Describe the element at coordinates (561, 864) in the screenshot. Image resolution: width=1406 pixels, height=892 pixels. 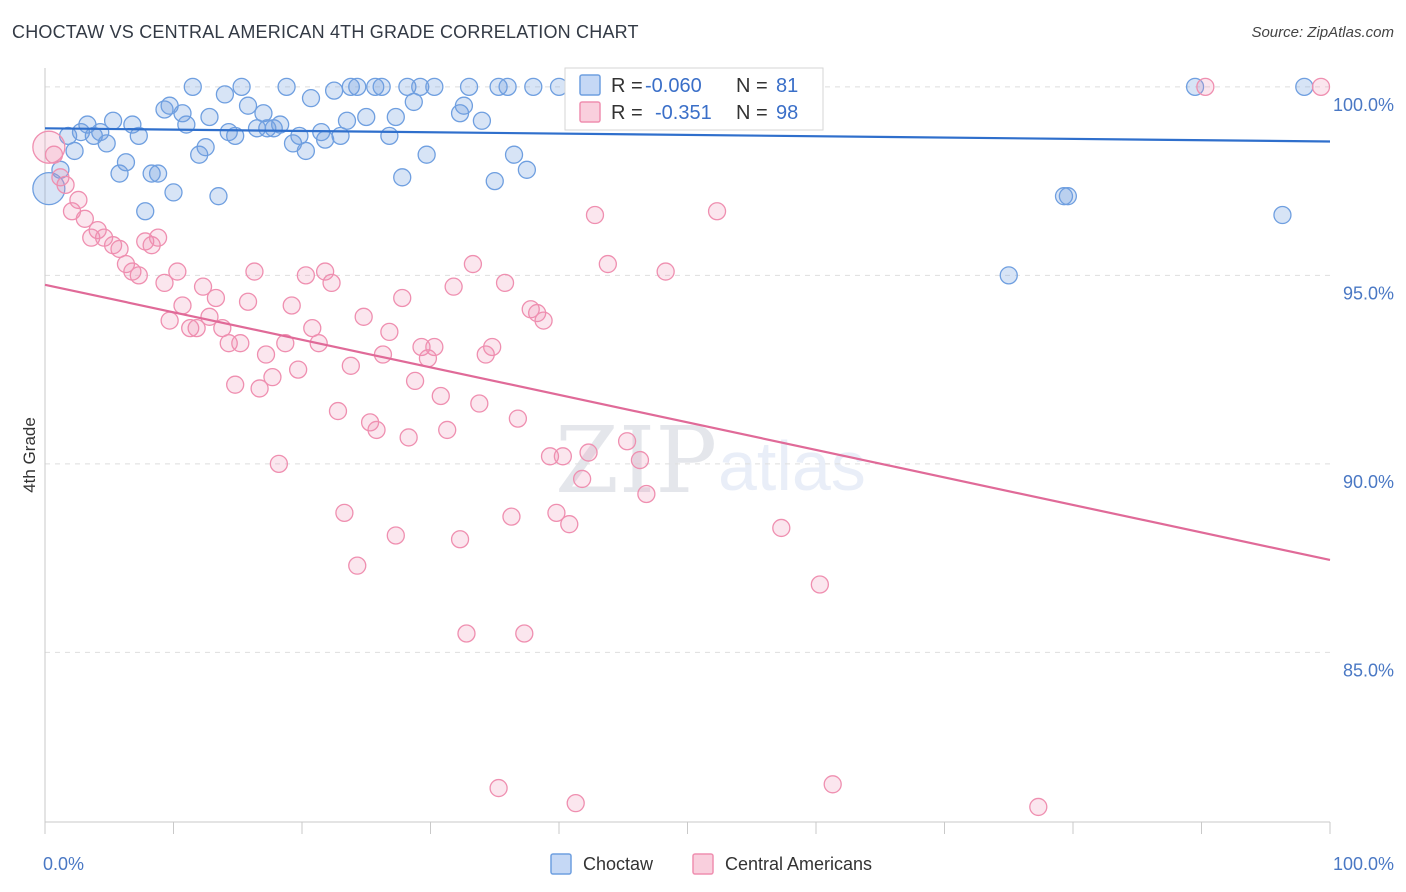
I see `legend-swatch-choctaw` at that location.